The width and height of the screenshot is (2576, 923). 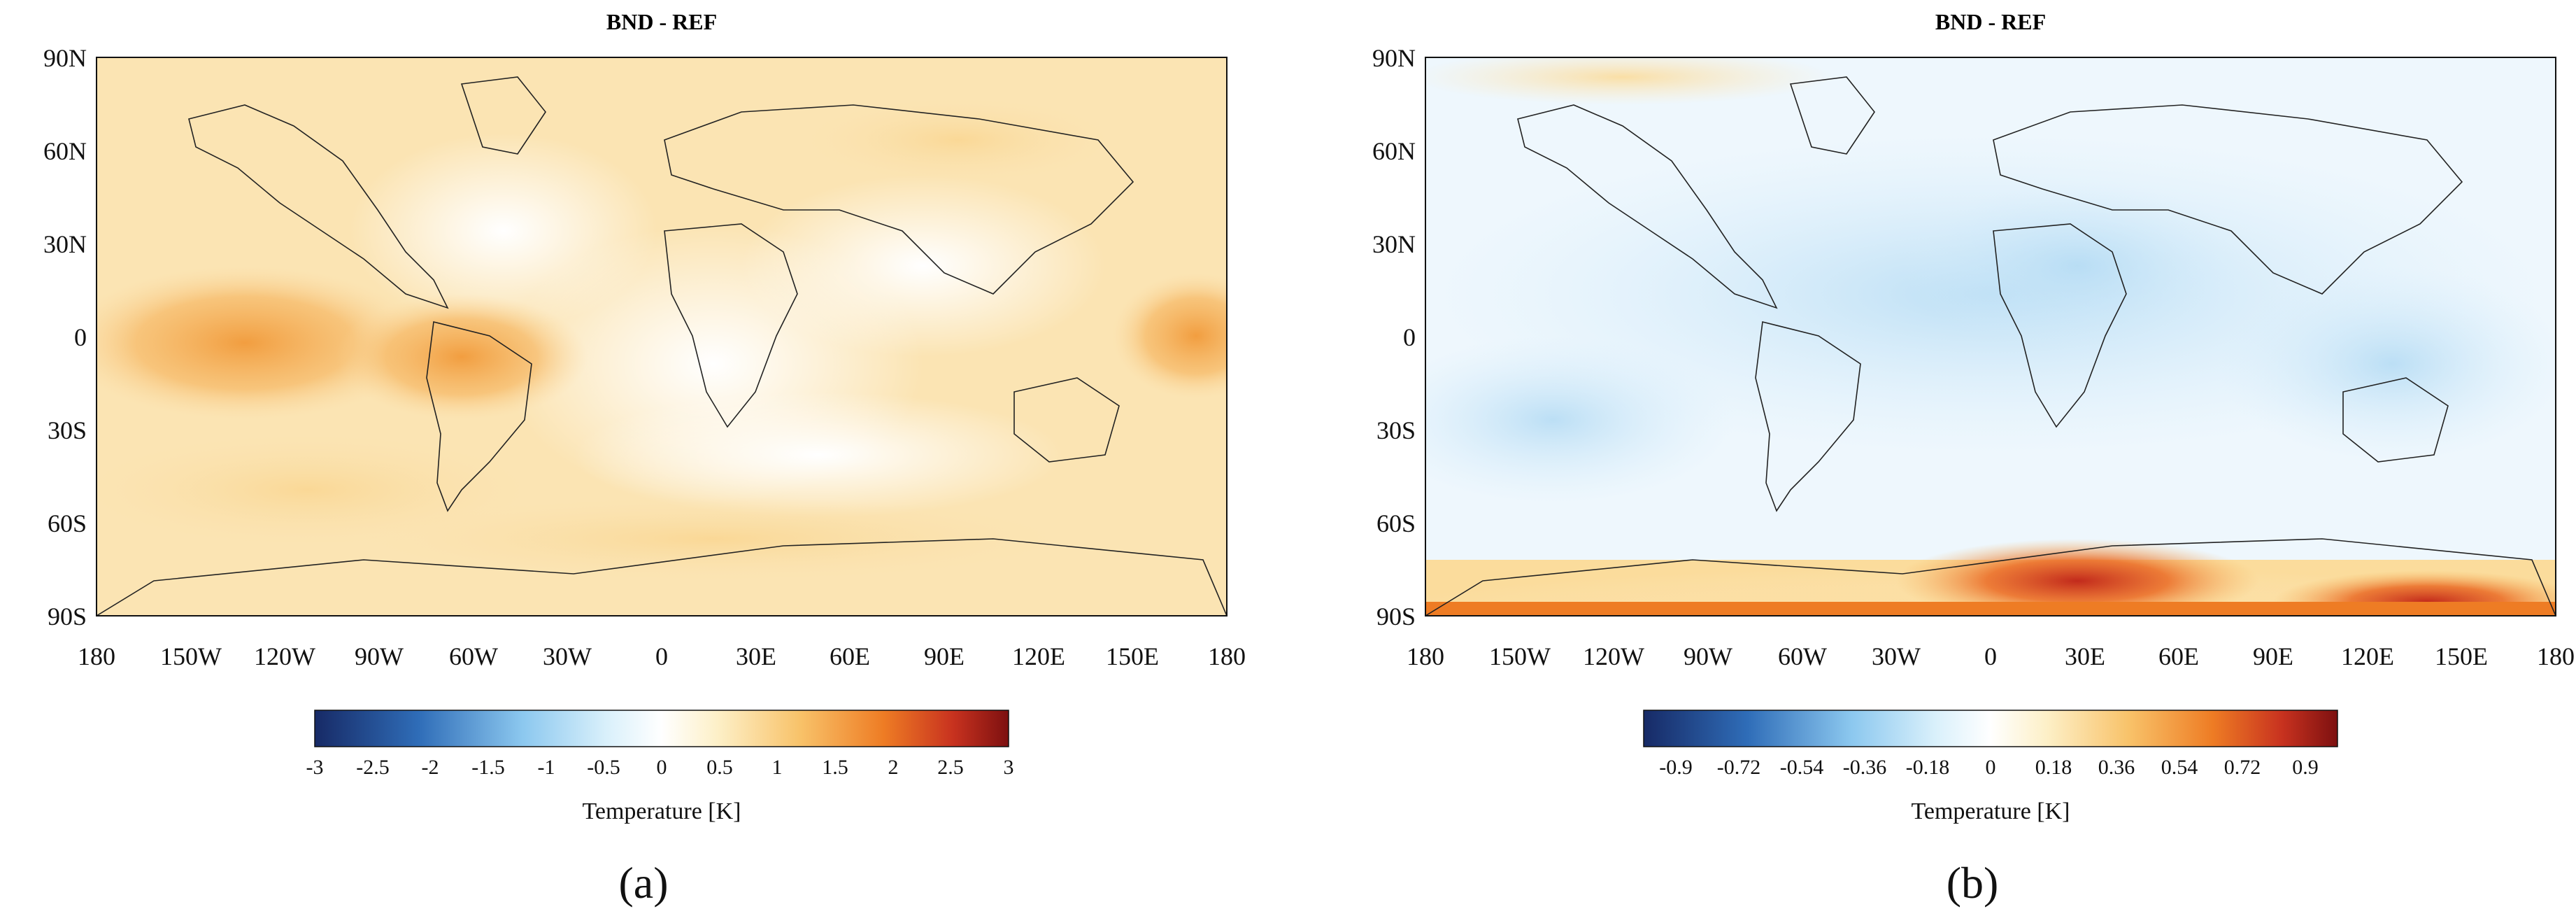 What do you see at coordinates (373, 767) in the screenshot?
I see `colorbar-tick: -2.5` at bounding box center [373, 767].